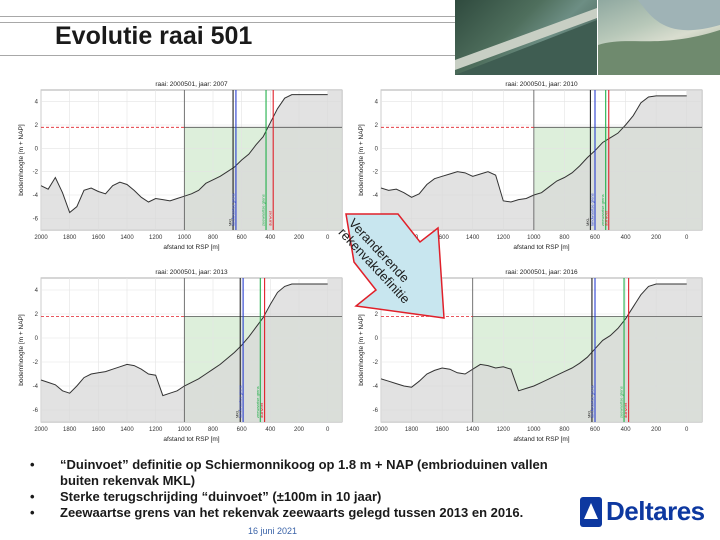 The height and width of the screenshot is (540, 720). Describe the element at coordinates (541, 272) in the screenshot. I see `chart-title: raai: 2000501, jaar: 2016` at that location.